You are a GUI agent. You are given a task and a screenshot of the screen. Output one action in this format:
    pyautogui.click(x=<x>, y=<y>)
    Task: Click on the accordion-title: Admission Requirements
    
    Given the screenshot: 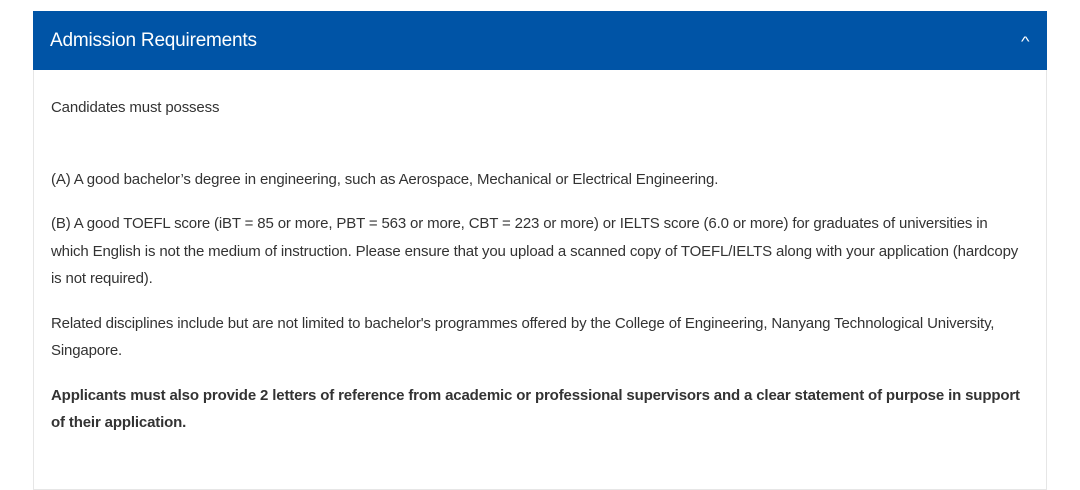 What is the action you would take?
    pyautogui.click(x=153, y=40)
    